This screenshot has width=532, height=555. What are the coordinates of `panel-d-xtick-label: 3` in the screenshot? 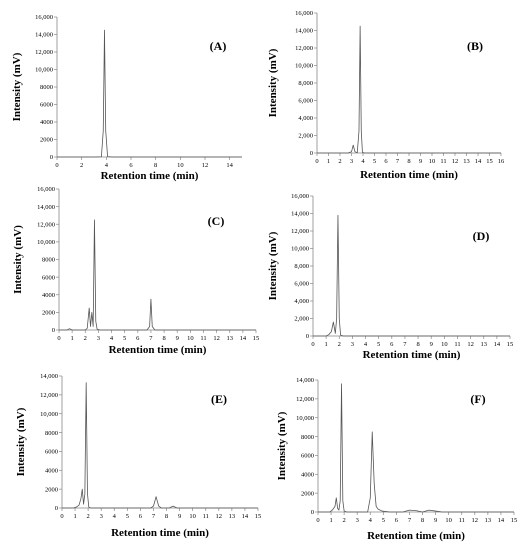 It's located at (352, 344).